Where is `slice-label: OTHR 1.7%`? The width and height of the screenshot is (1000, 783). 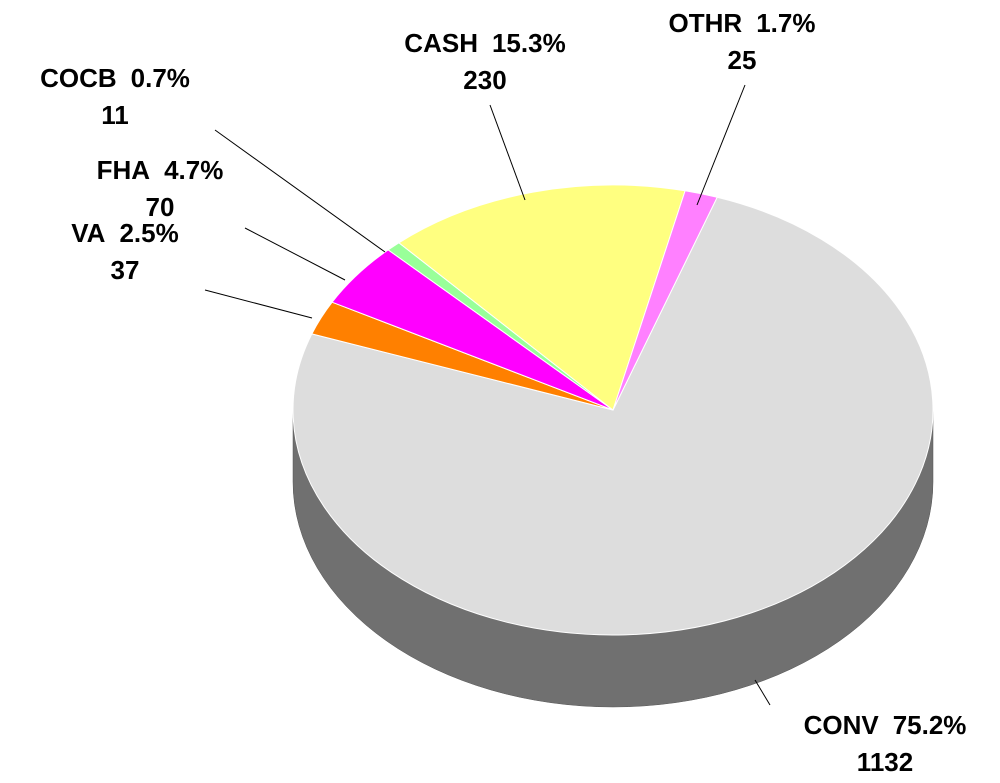 slice-label: OTHR 1.7% is located at coordinates (742, 23).